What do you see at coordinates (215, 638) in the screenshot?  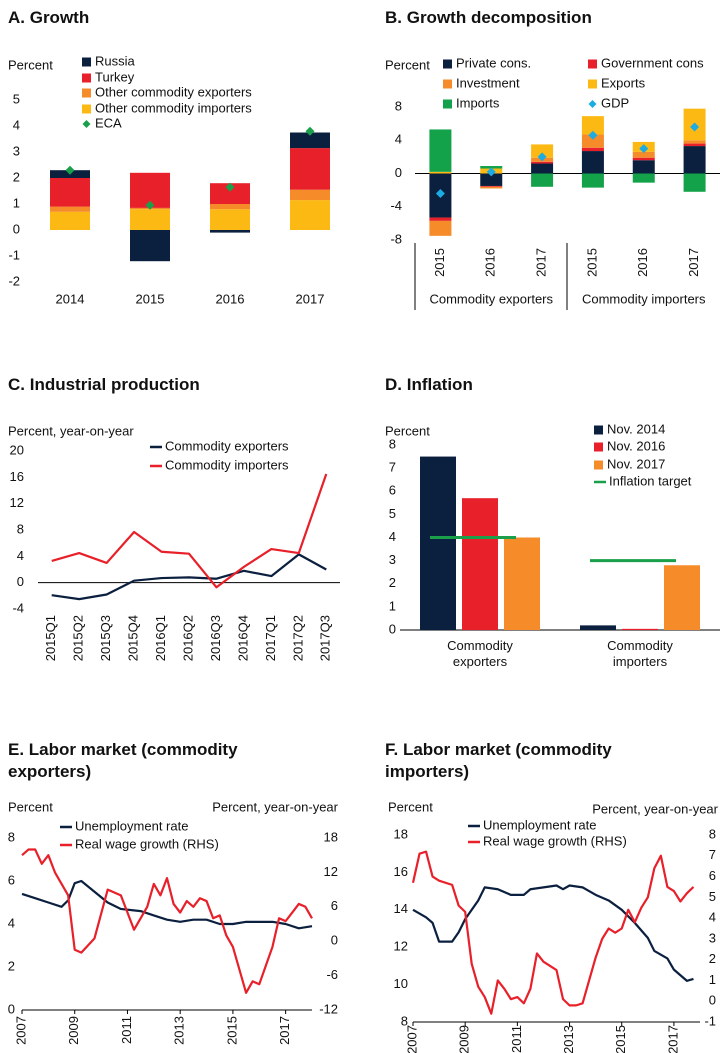 I see `x-tick-label: 2016Q3` at bounding box center [215, 638].